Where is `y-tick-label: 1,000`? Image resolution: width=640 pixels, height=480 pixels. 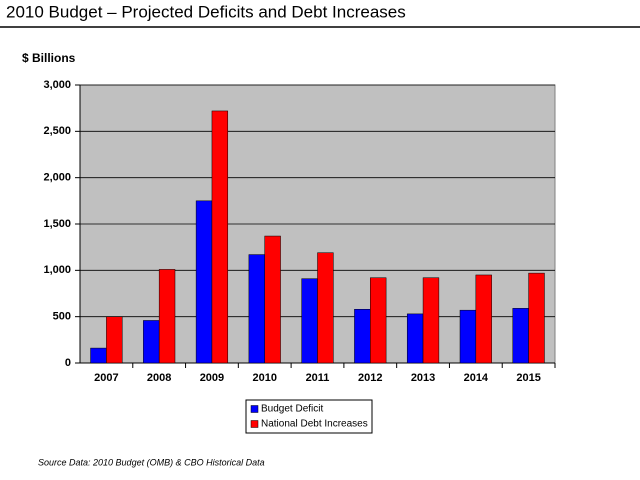
y-tick-label: 1,000 is located at coordinates (57, 270).